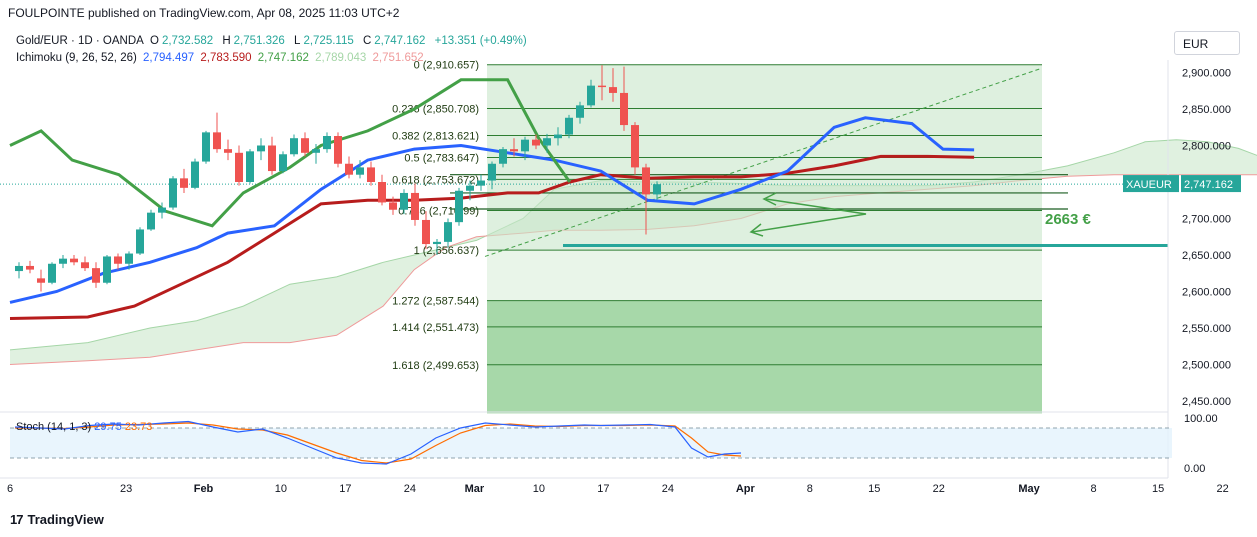 Image resolution: width=1257 pixels, height=537 pixels. I want to click on arrow-head-upper, so click(769, 199).